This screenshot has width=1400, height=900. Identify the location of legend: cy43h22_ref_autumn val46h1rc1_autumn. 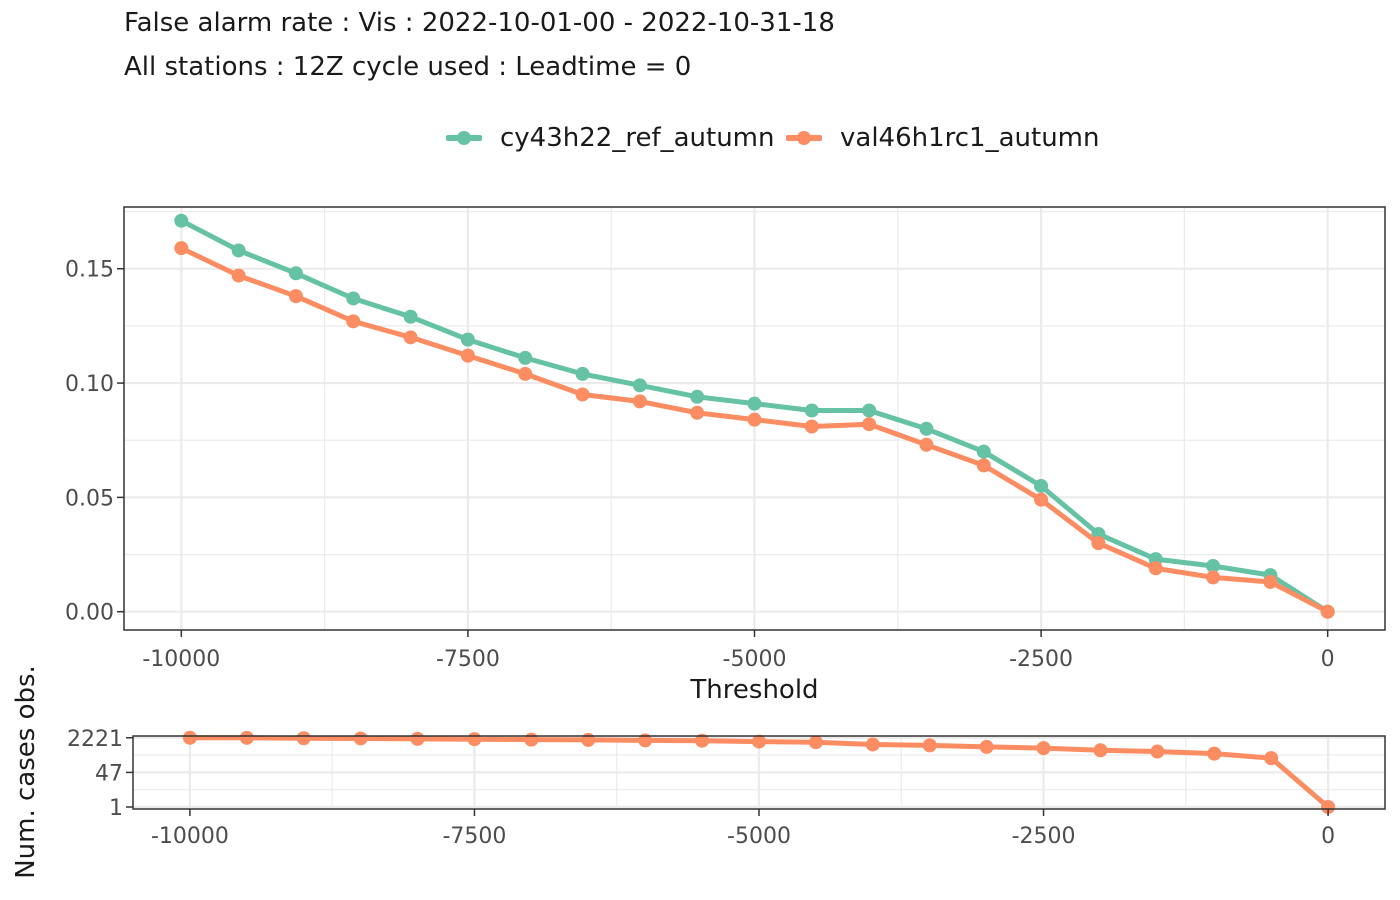
(700, 138).